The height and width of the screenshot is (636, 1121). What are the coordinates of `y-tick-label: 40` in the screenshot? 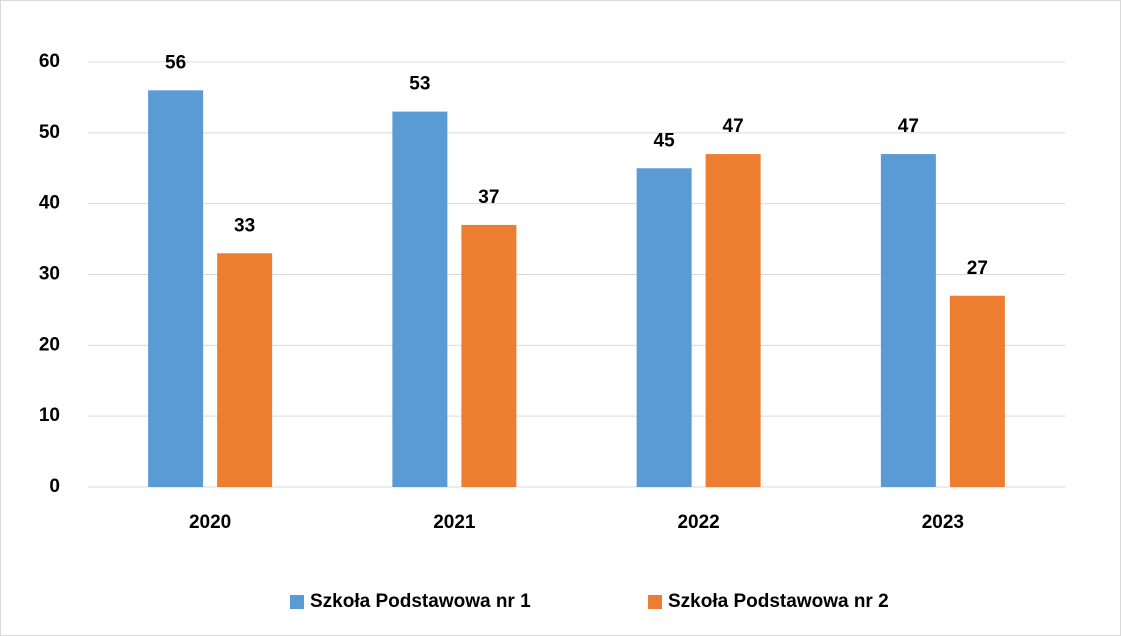 It's located at (49, 203).